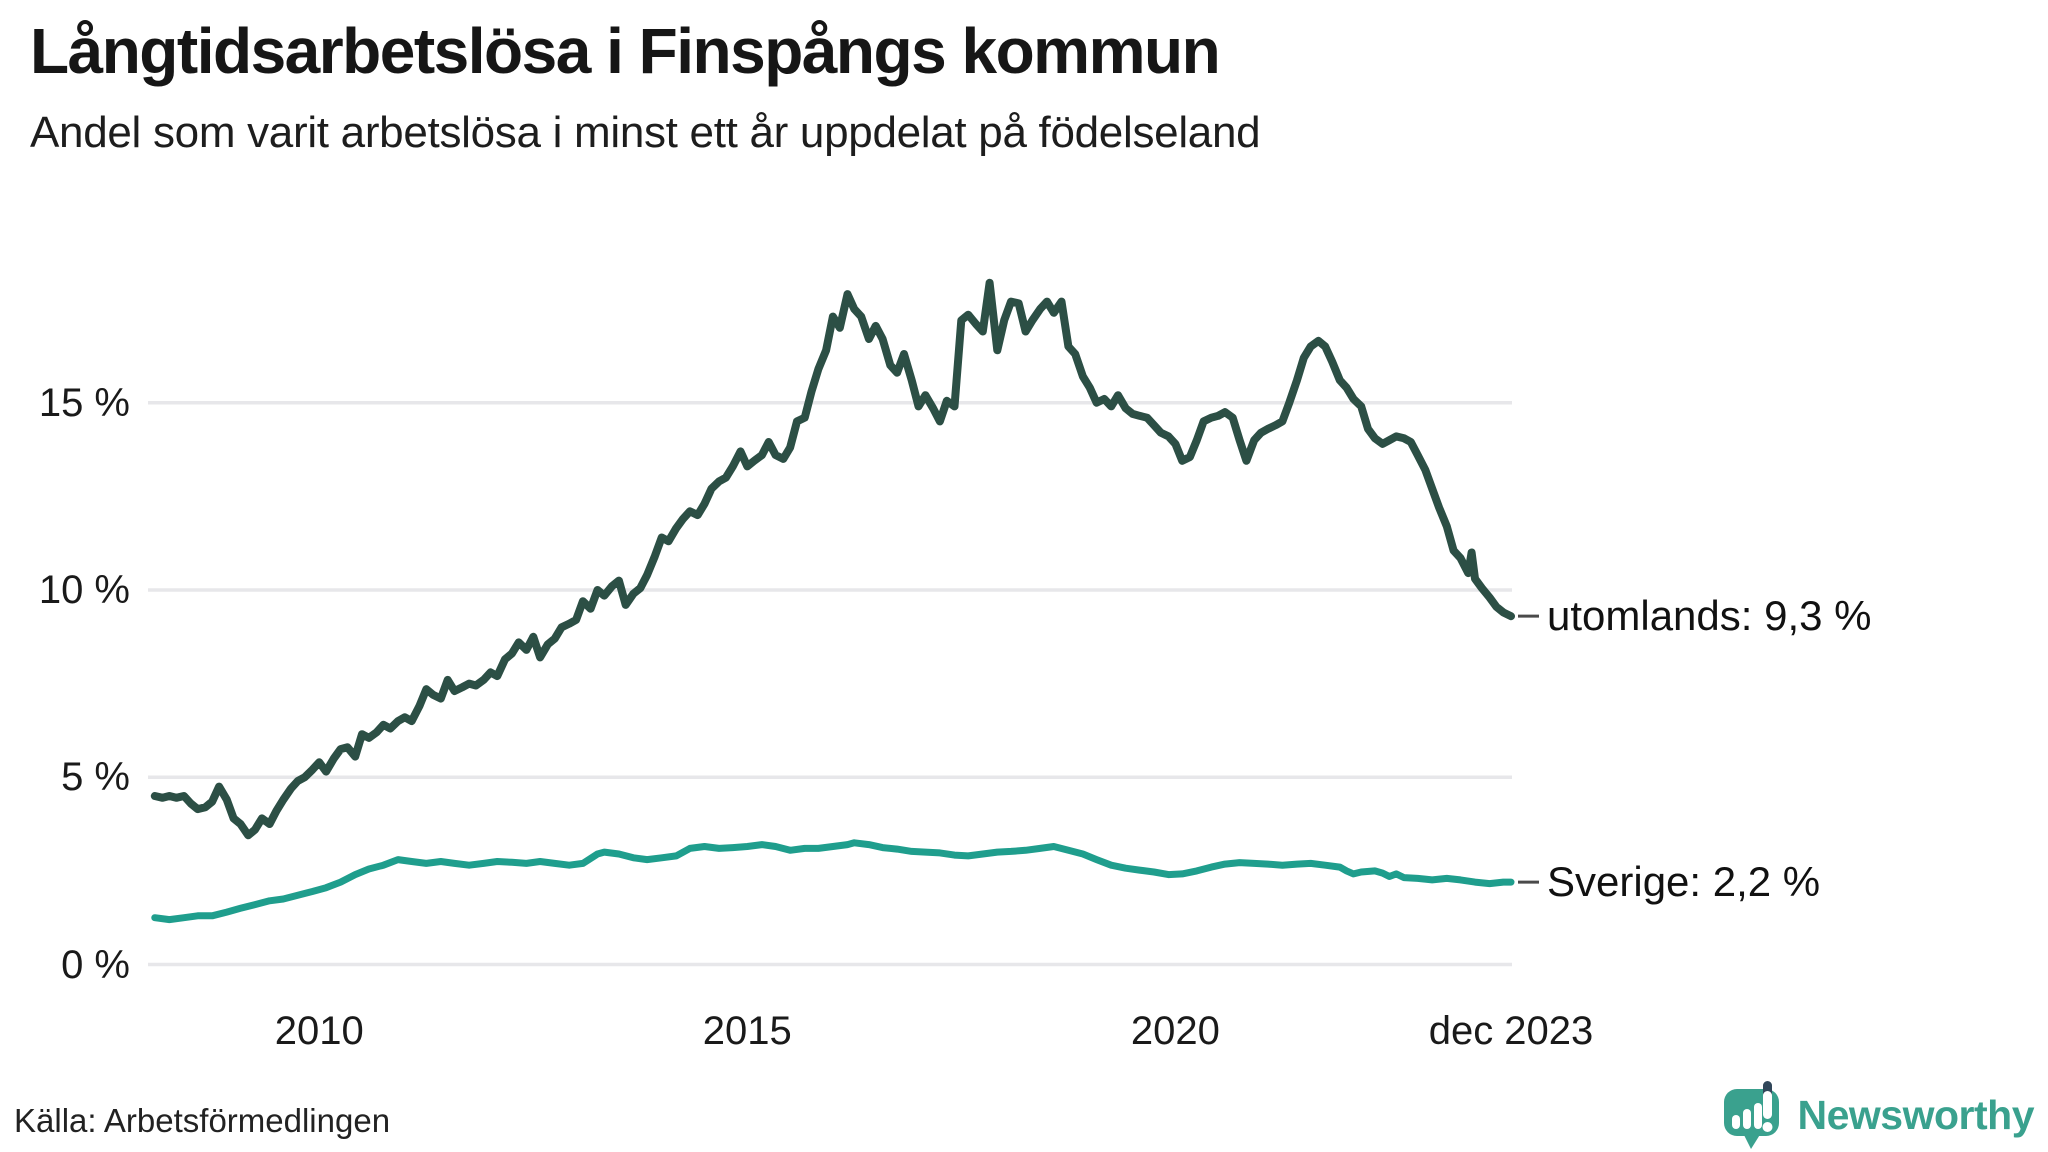 This screenshot has height=1152, width=2048. What do you see at coordinates (747, 1031) in the screenshot?
I see `x-axis-tick-label: 2015` at bounding box center [747, 1031].